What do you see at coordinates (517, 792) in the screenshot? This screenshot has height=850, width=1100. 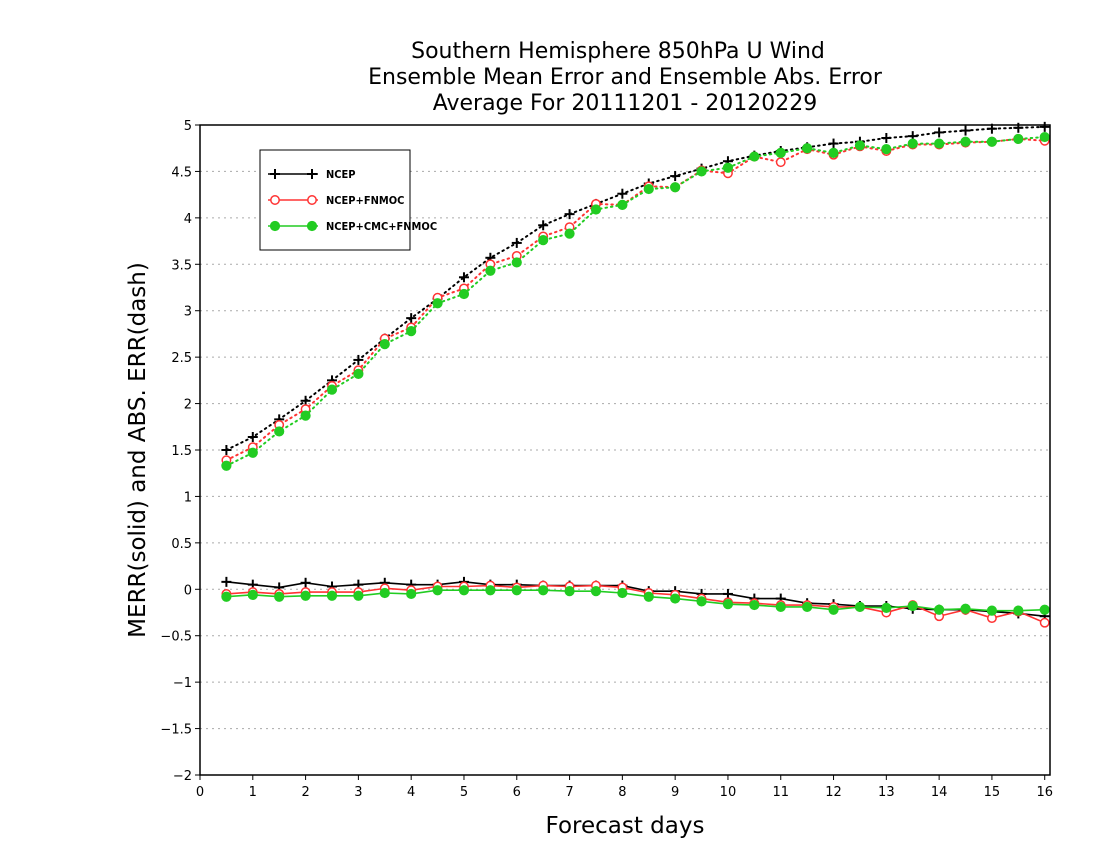 I see `x-tick-label: 6` at bounding box center [517, 792].